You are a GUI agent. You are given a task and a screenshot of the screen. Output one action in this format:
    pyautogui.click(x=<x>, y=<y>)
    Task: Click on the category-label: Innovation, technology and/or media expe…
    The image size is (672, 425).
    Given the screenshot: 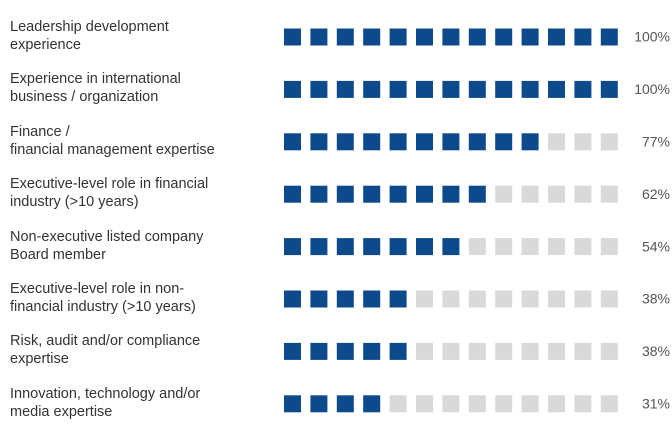 What is the action you would take?
    pyautogui.click(x=105, y=402)
    